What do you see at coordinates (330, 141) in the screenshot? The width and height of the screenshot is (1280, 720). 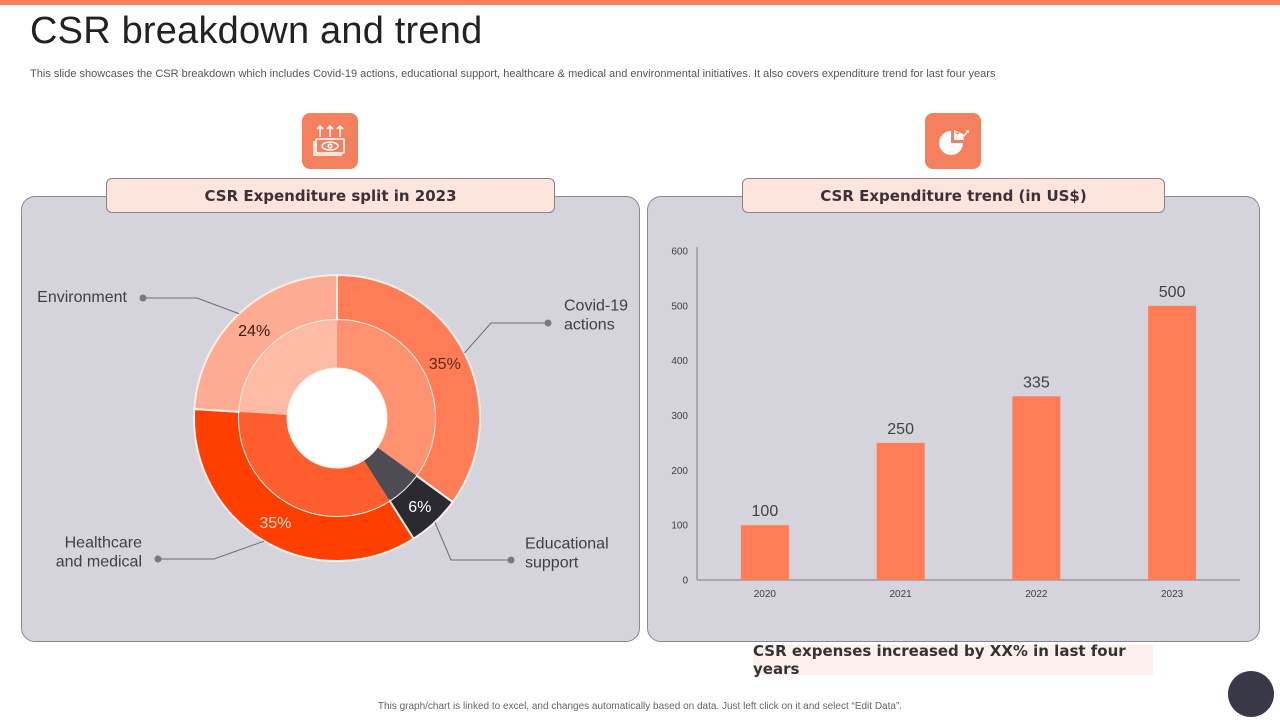 I see `money-up-arrows-icon` at bounding box center [330, 141].